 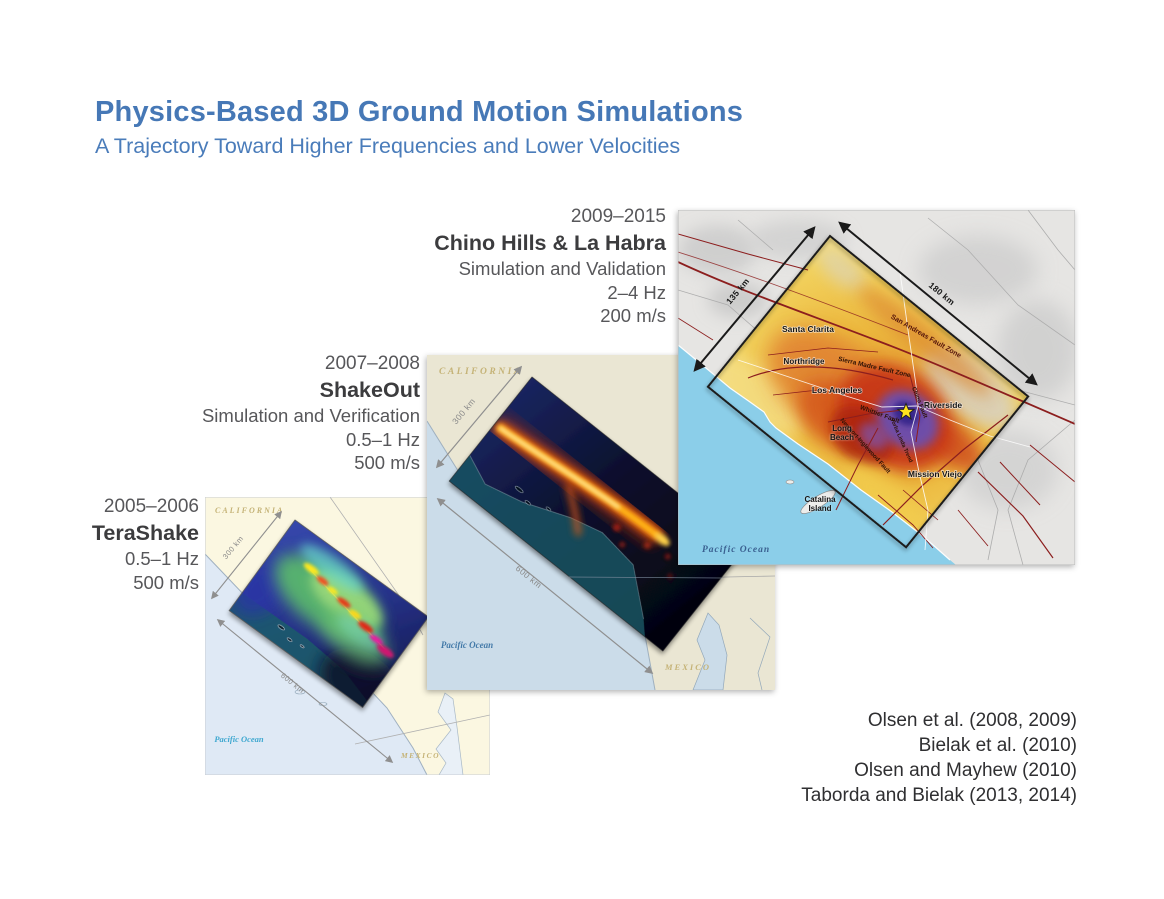 What do you see at coordinates (310, 415) in the screenshot?
I see `shakeout-description: Simulation and Verification` at bounding box center [310, 415].